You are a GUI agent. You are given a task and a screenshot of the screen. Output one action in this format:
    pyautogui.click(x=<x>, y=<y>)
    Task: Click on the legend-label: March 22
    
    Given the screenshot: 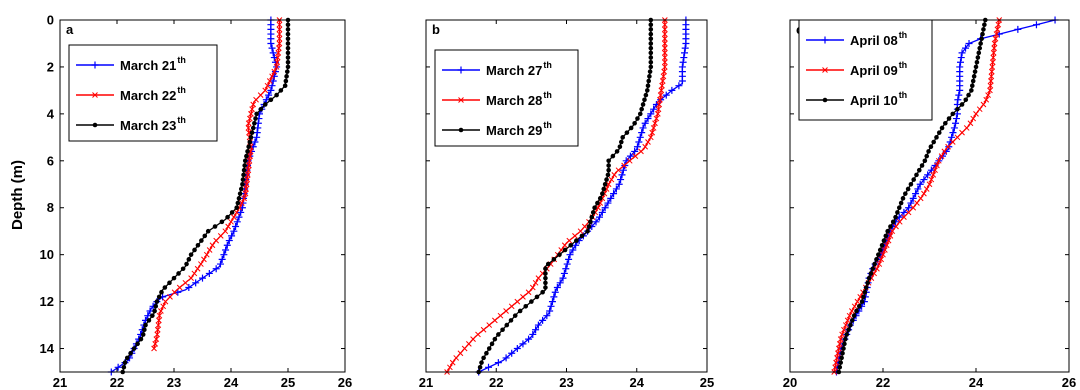 What is the action you would take?
    pyautogui.click(x=148, y=95)
    